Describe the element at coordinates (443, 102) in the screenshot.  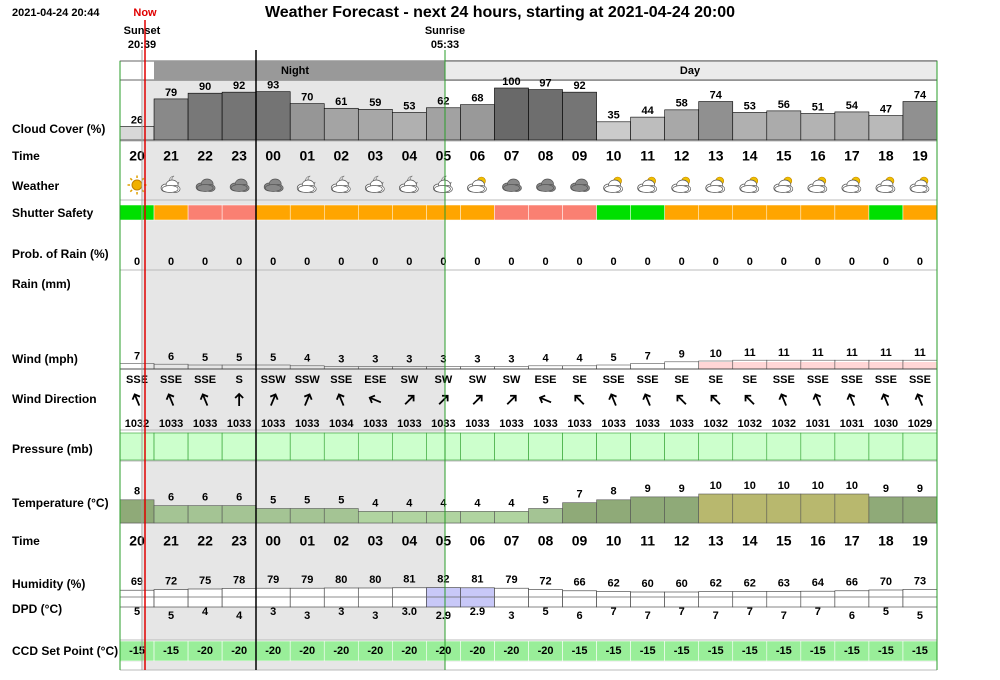
I see `cloud-value: 62` at that location.